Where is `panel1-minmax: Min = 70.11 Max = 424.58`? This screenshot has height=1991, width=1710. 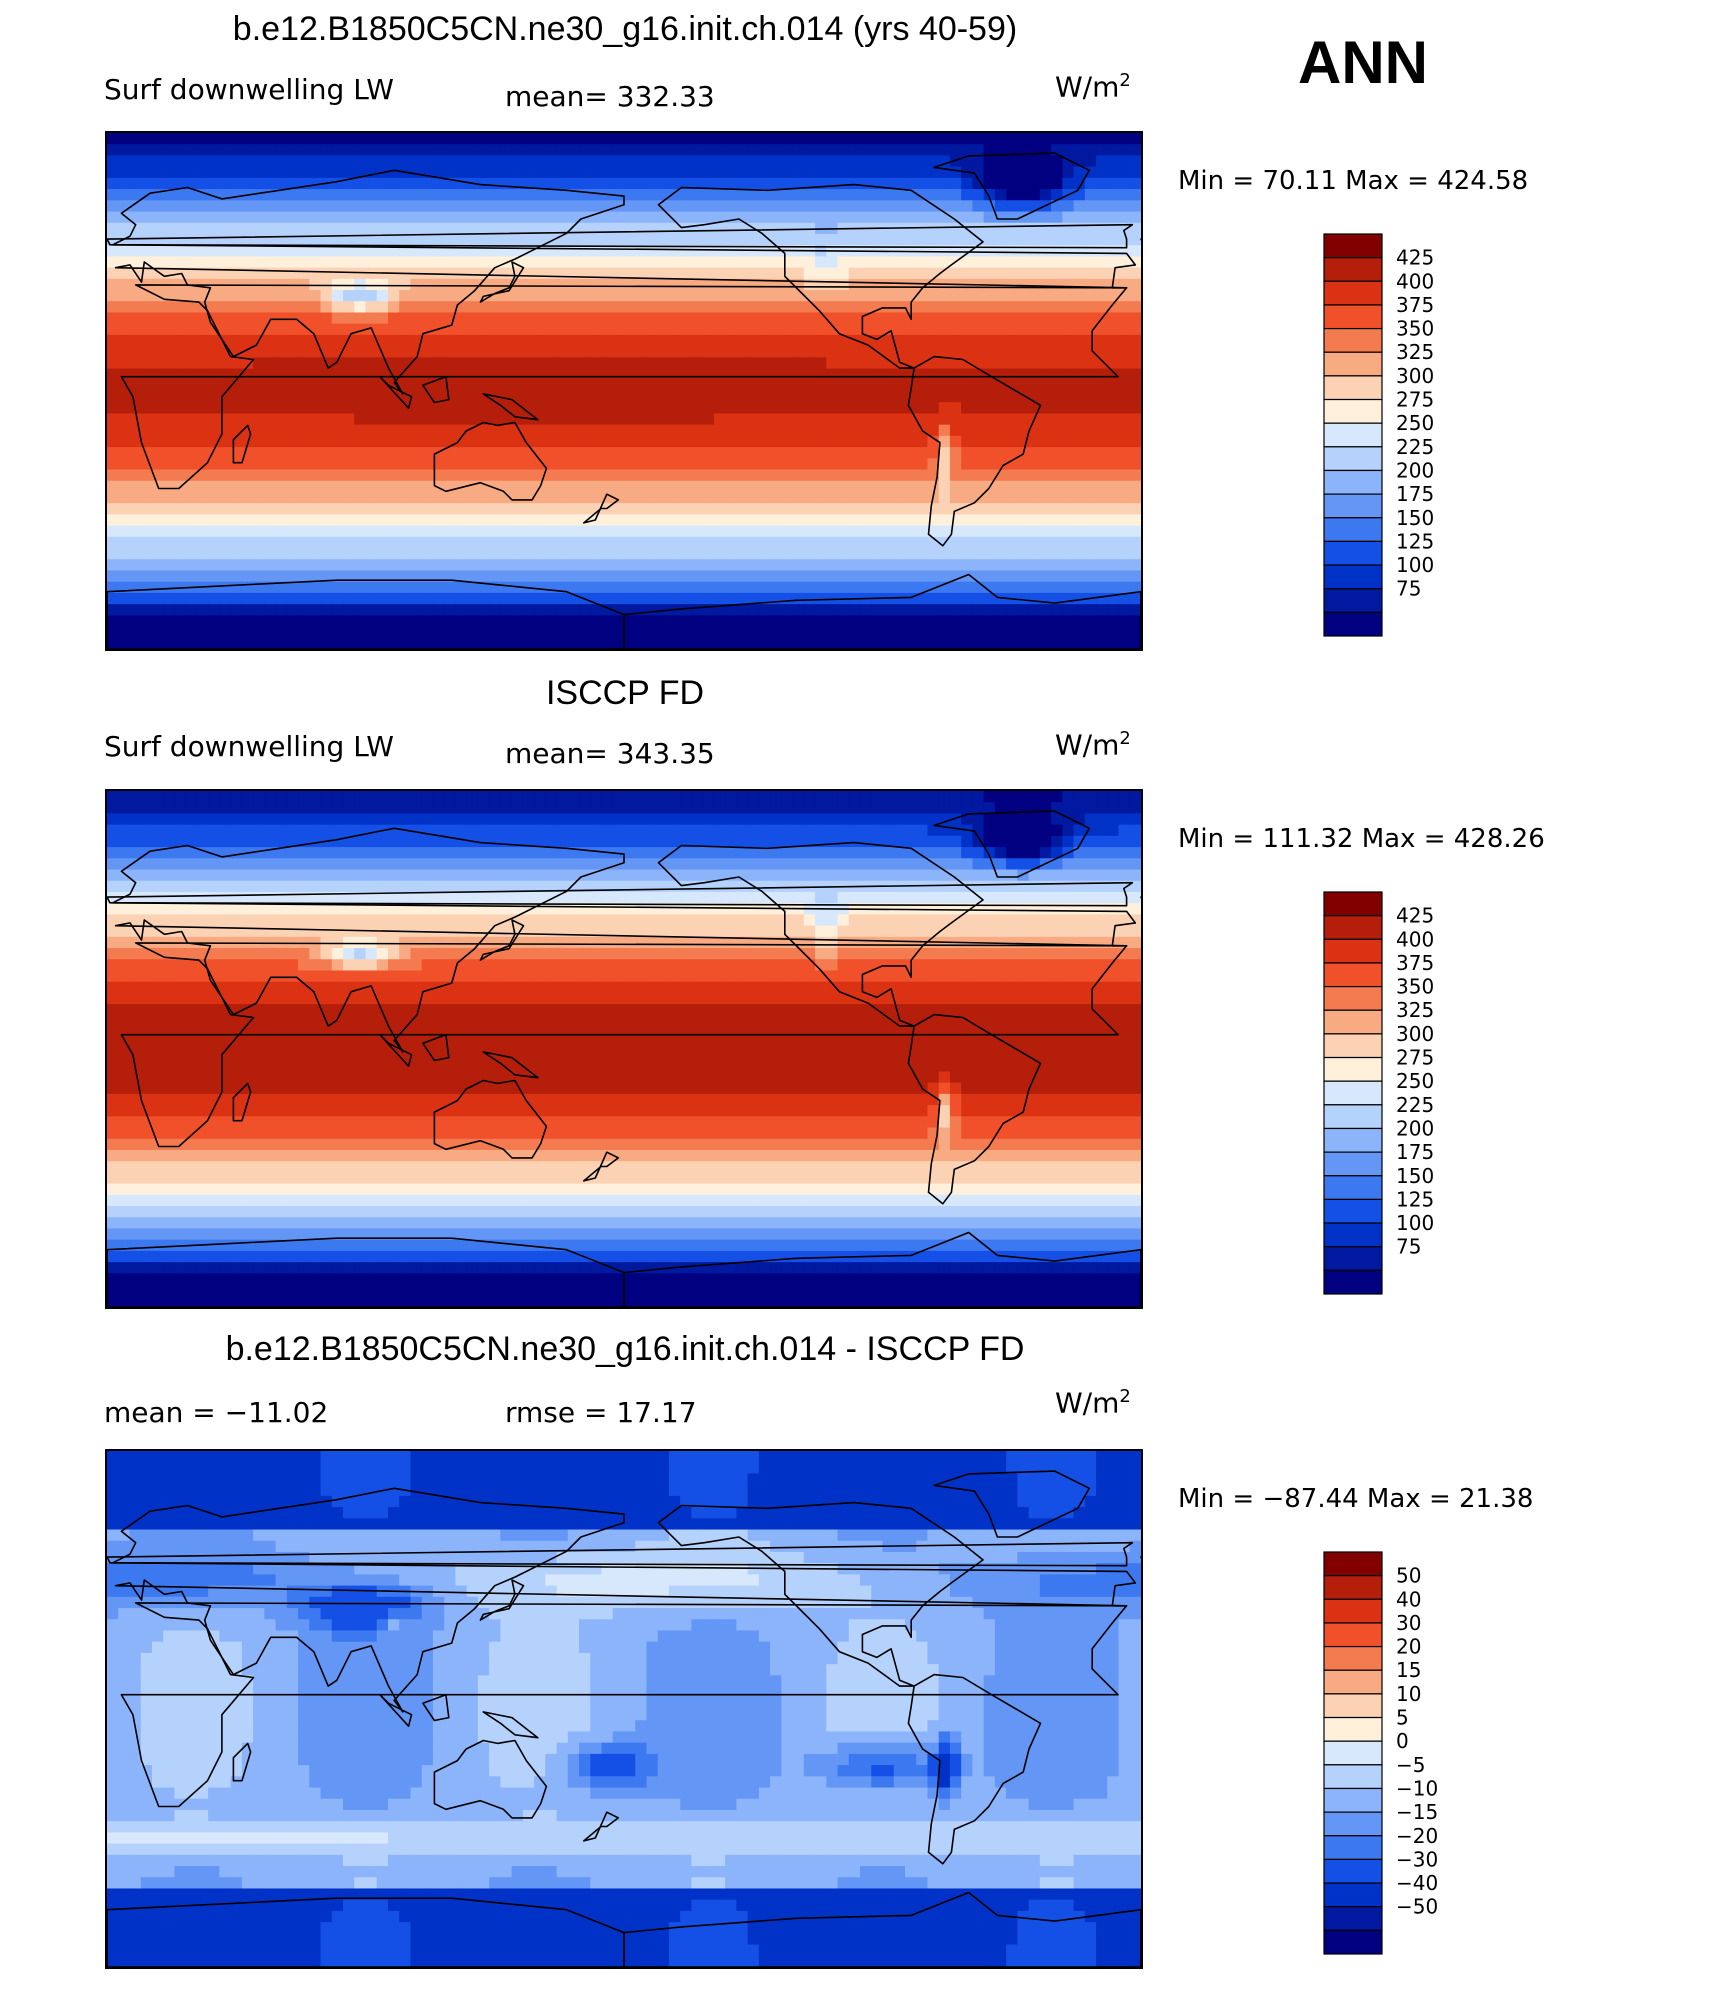
panel1-minmax: Min = 70.11 Max = 424.58 is located at coordinates (1353, 181).